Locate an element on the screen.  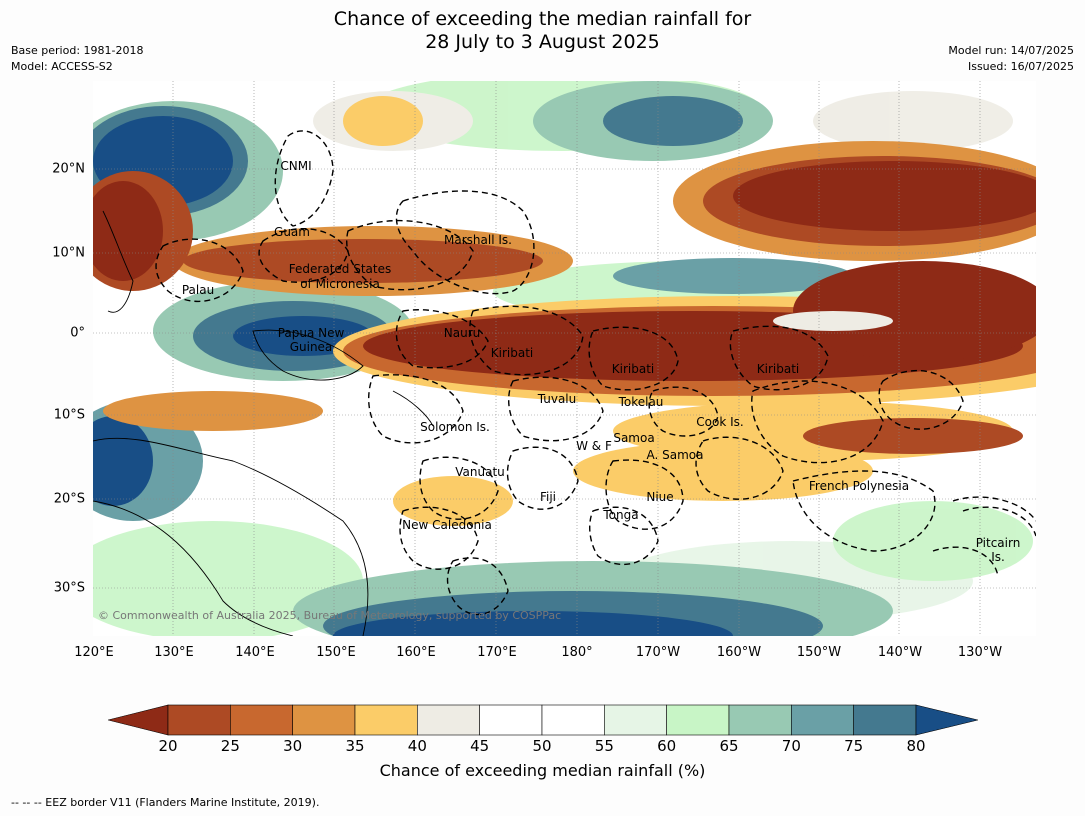
colorbar-tick: 80 is located at coordinates (916, 746).